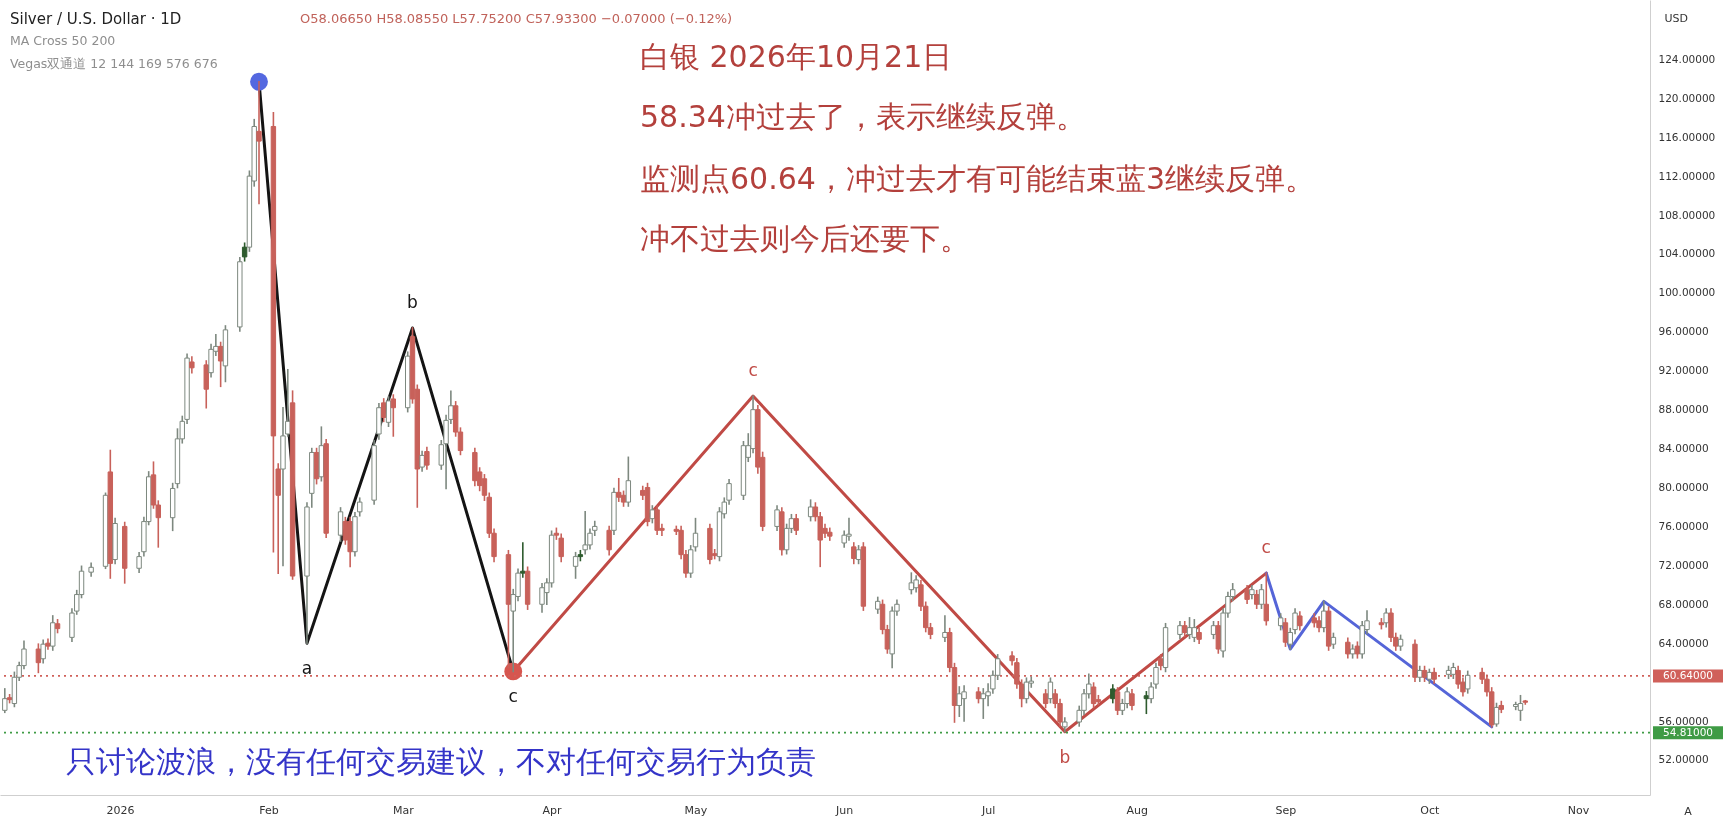  I want to click on y-axis-title: USD, so click(1676, 18).